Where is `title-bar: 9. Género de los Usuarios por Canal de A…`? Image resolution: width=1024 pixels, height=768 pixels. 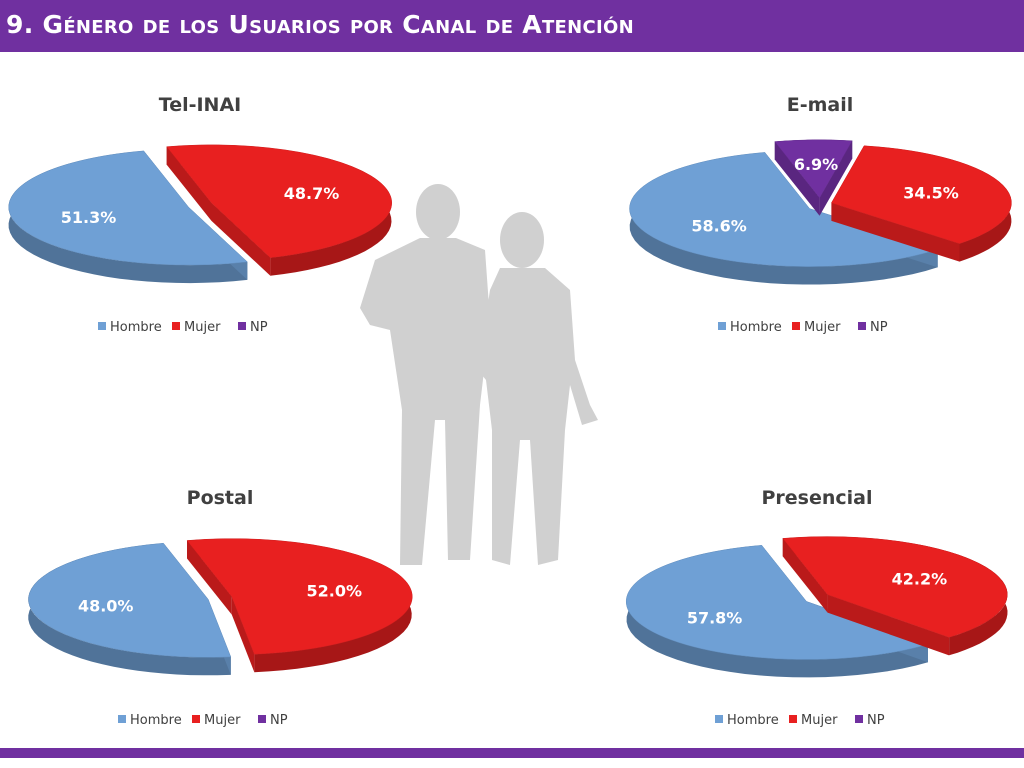 title-bar: 9. Género de los Usuarios por Canal de A… is located at coordinates (512, 26).